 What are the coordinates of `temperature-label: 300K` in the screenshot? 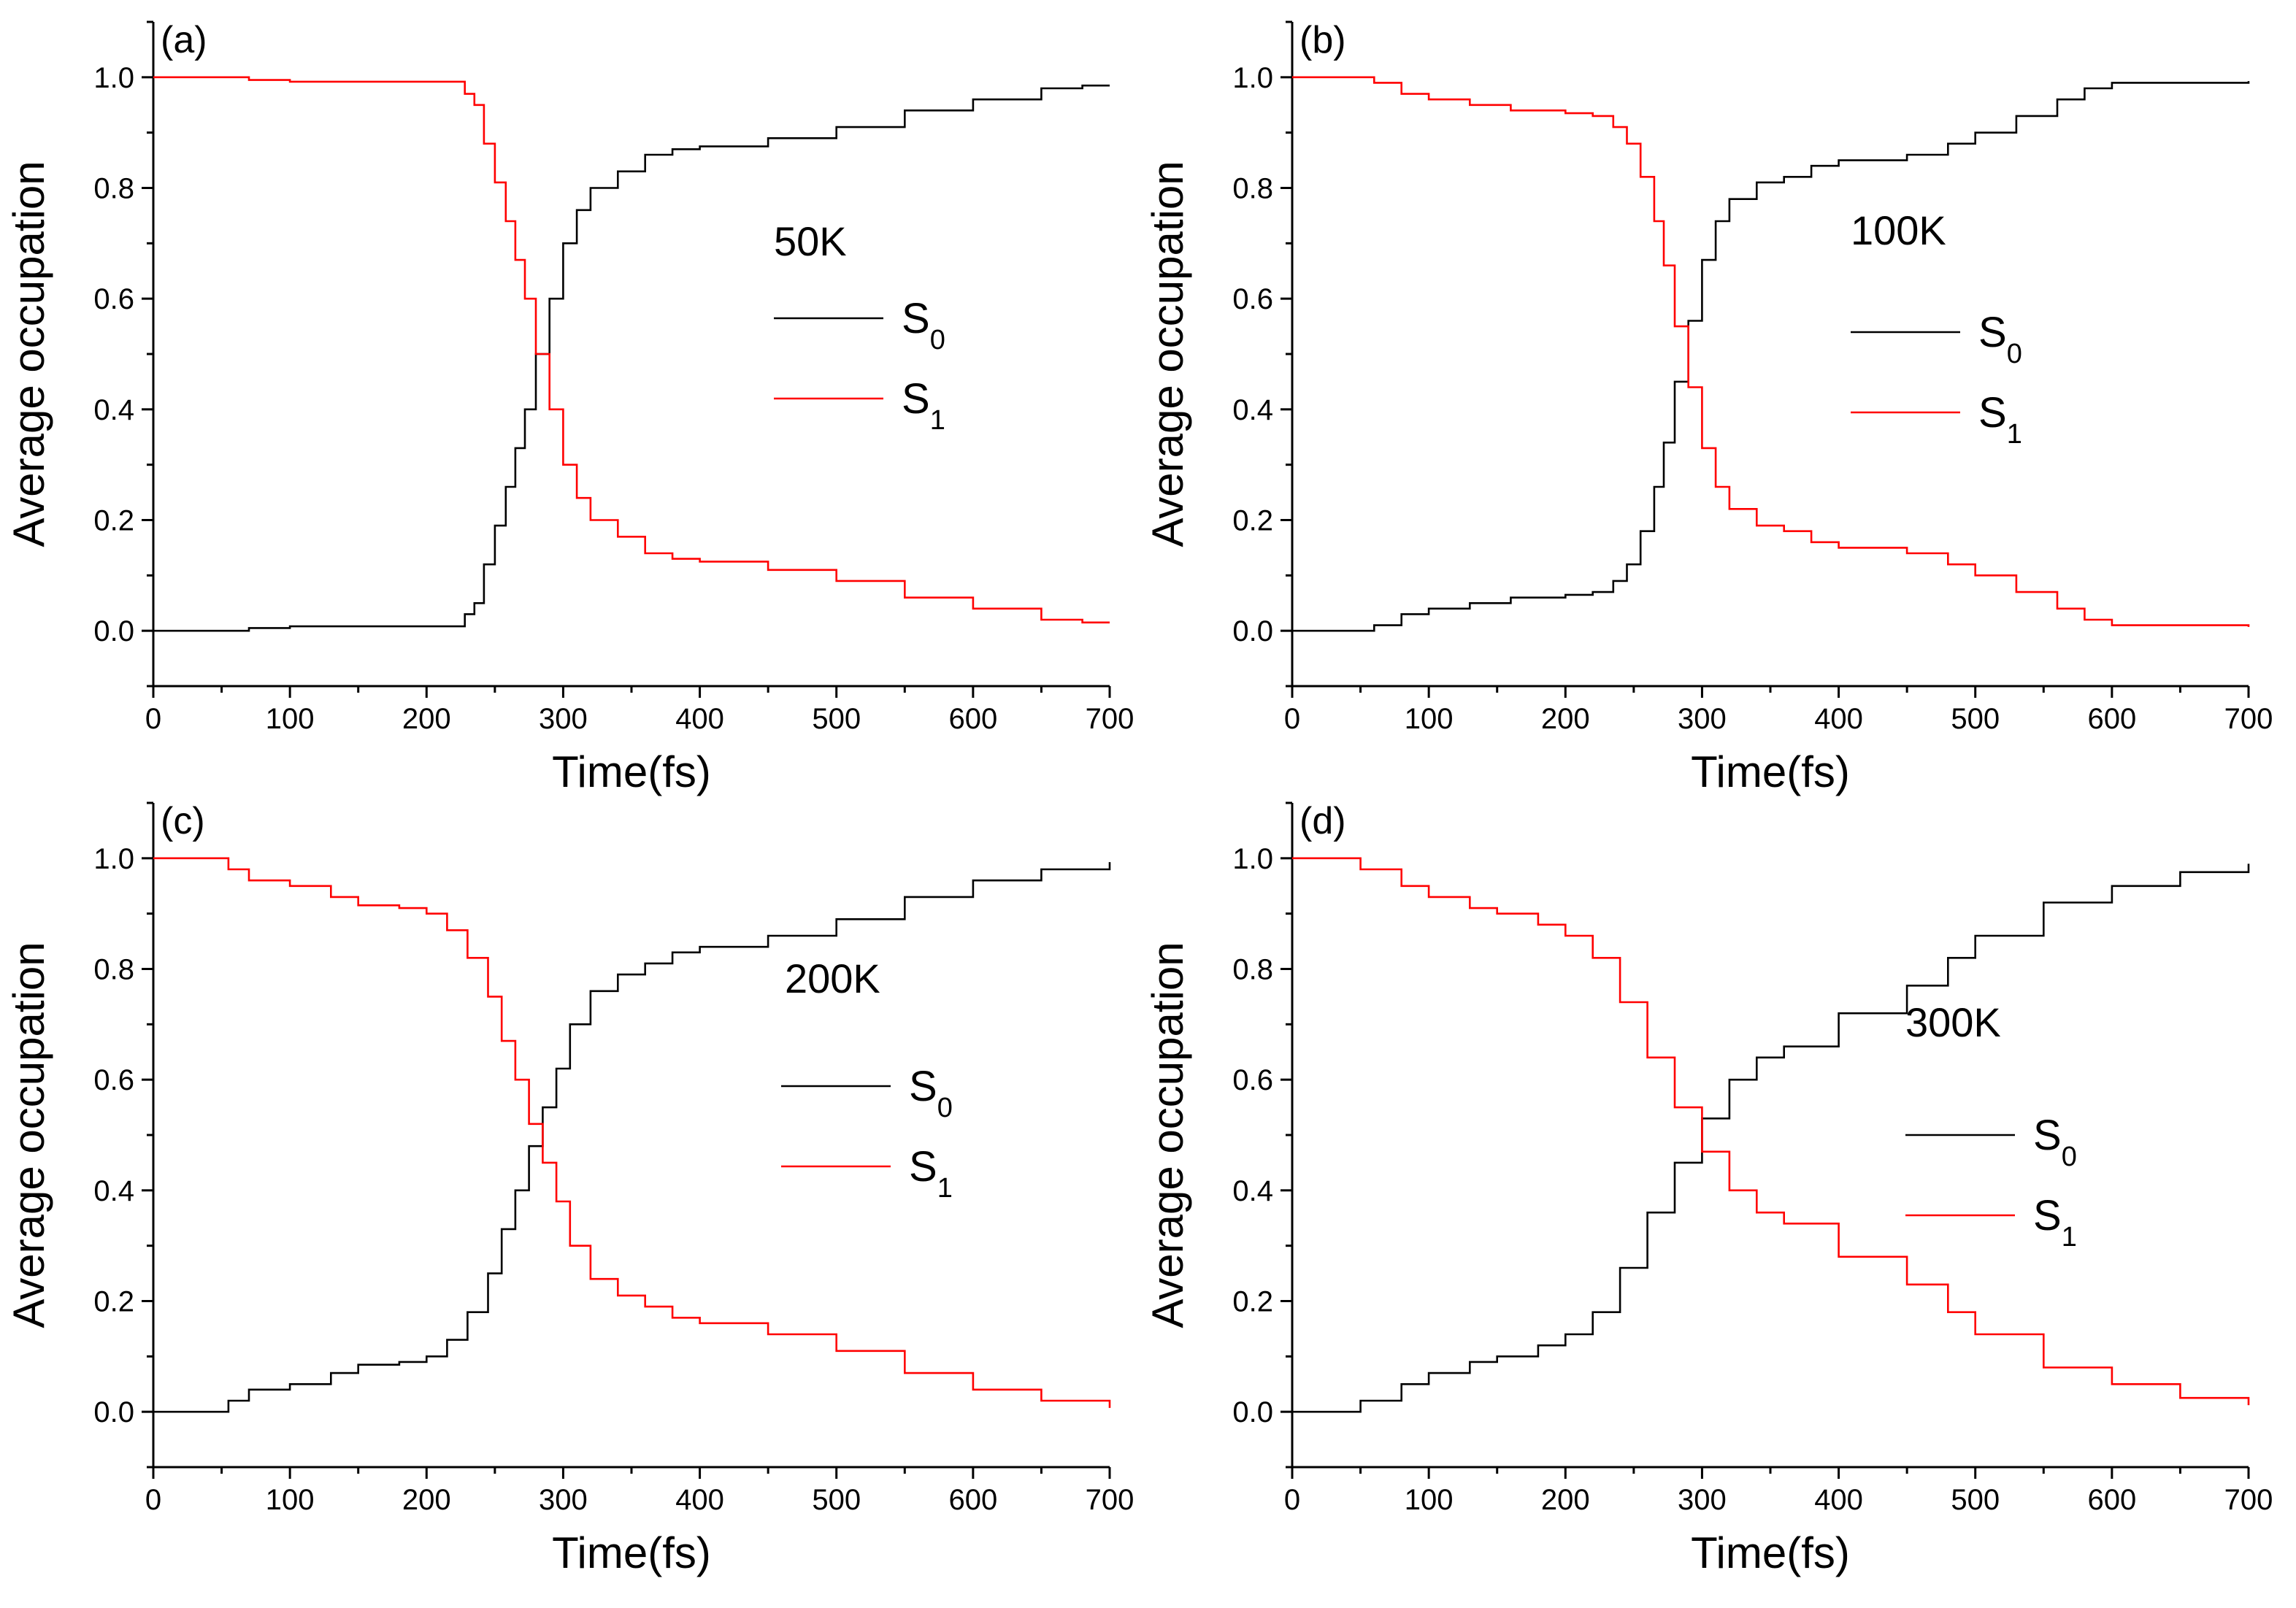 It's located at (1953, 1022).